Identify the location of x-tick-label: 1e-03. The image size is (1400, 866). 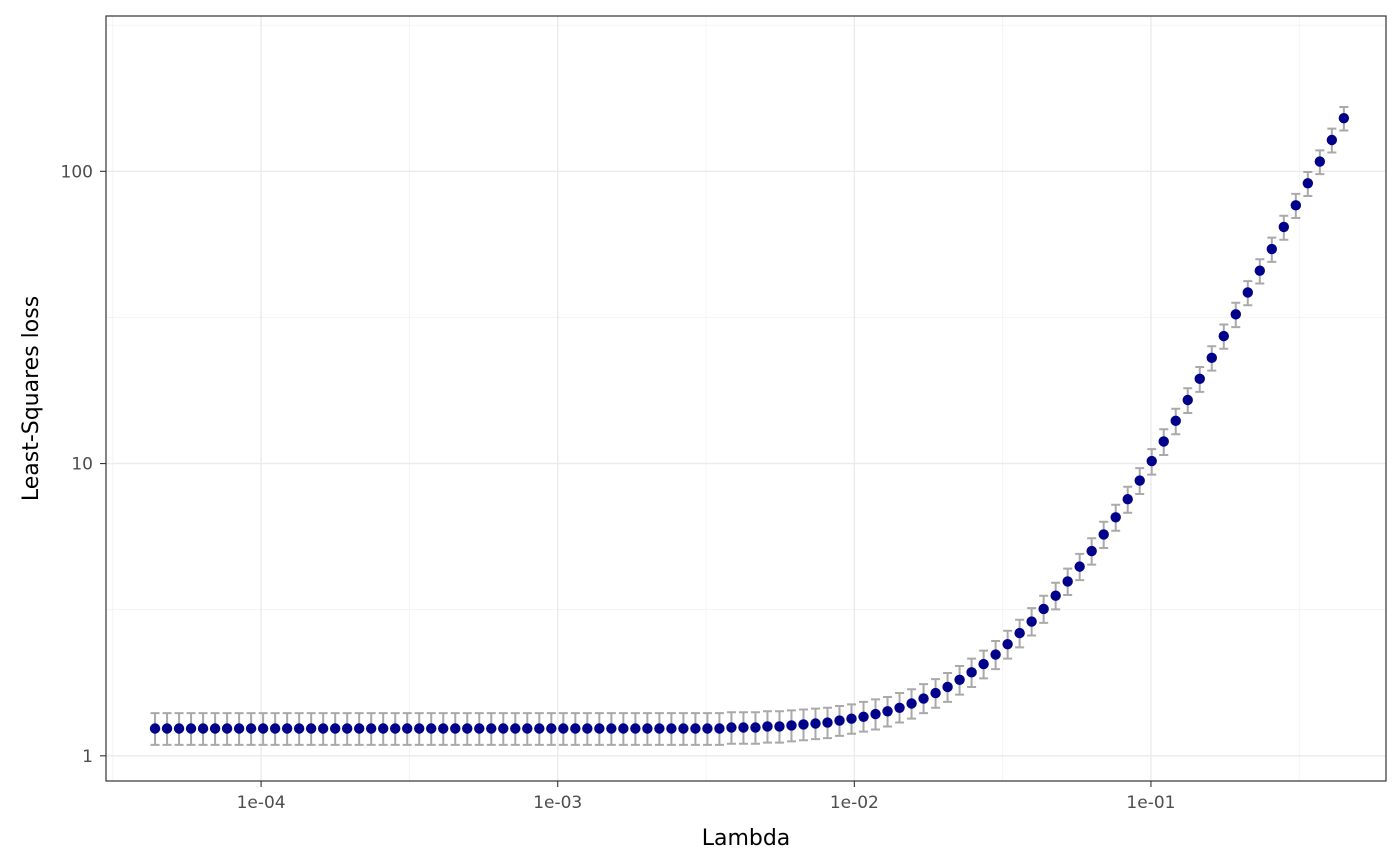
(557, 803).